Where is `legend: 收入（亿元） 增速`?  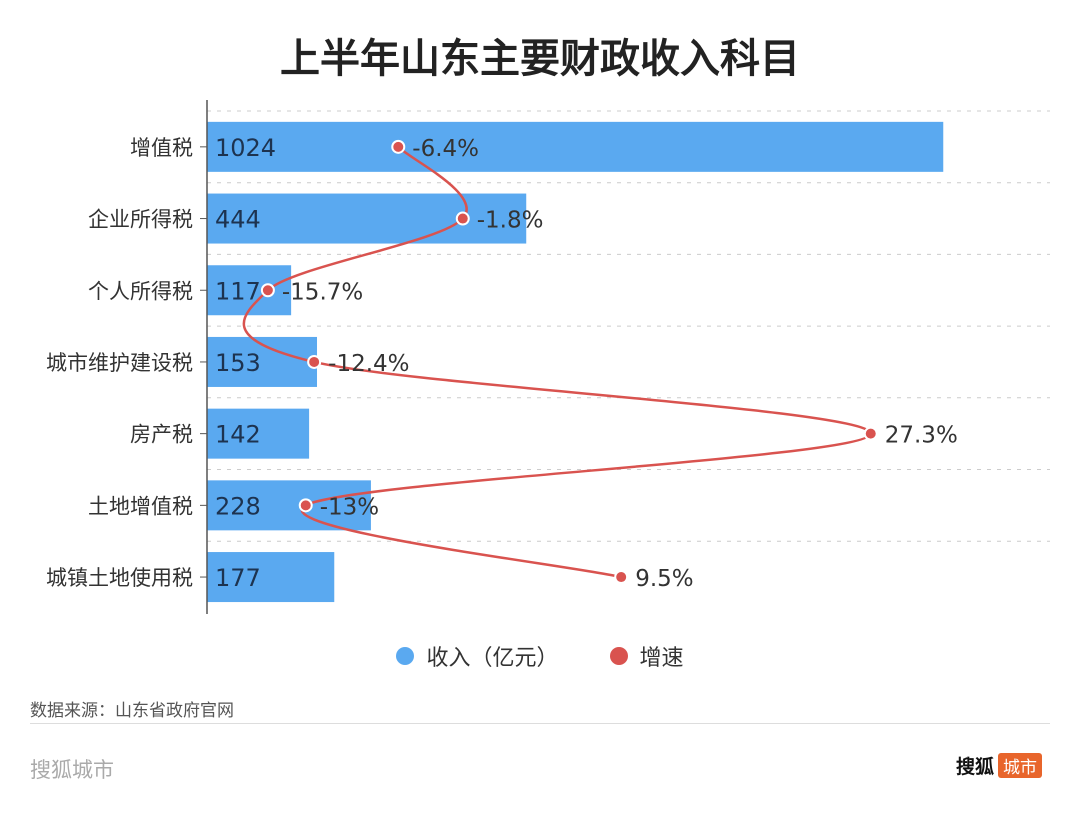 legend: 收入（亿元） 增速 is located at coordinates (540, 656).